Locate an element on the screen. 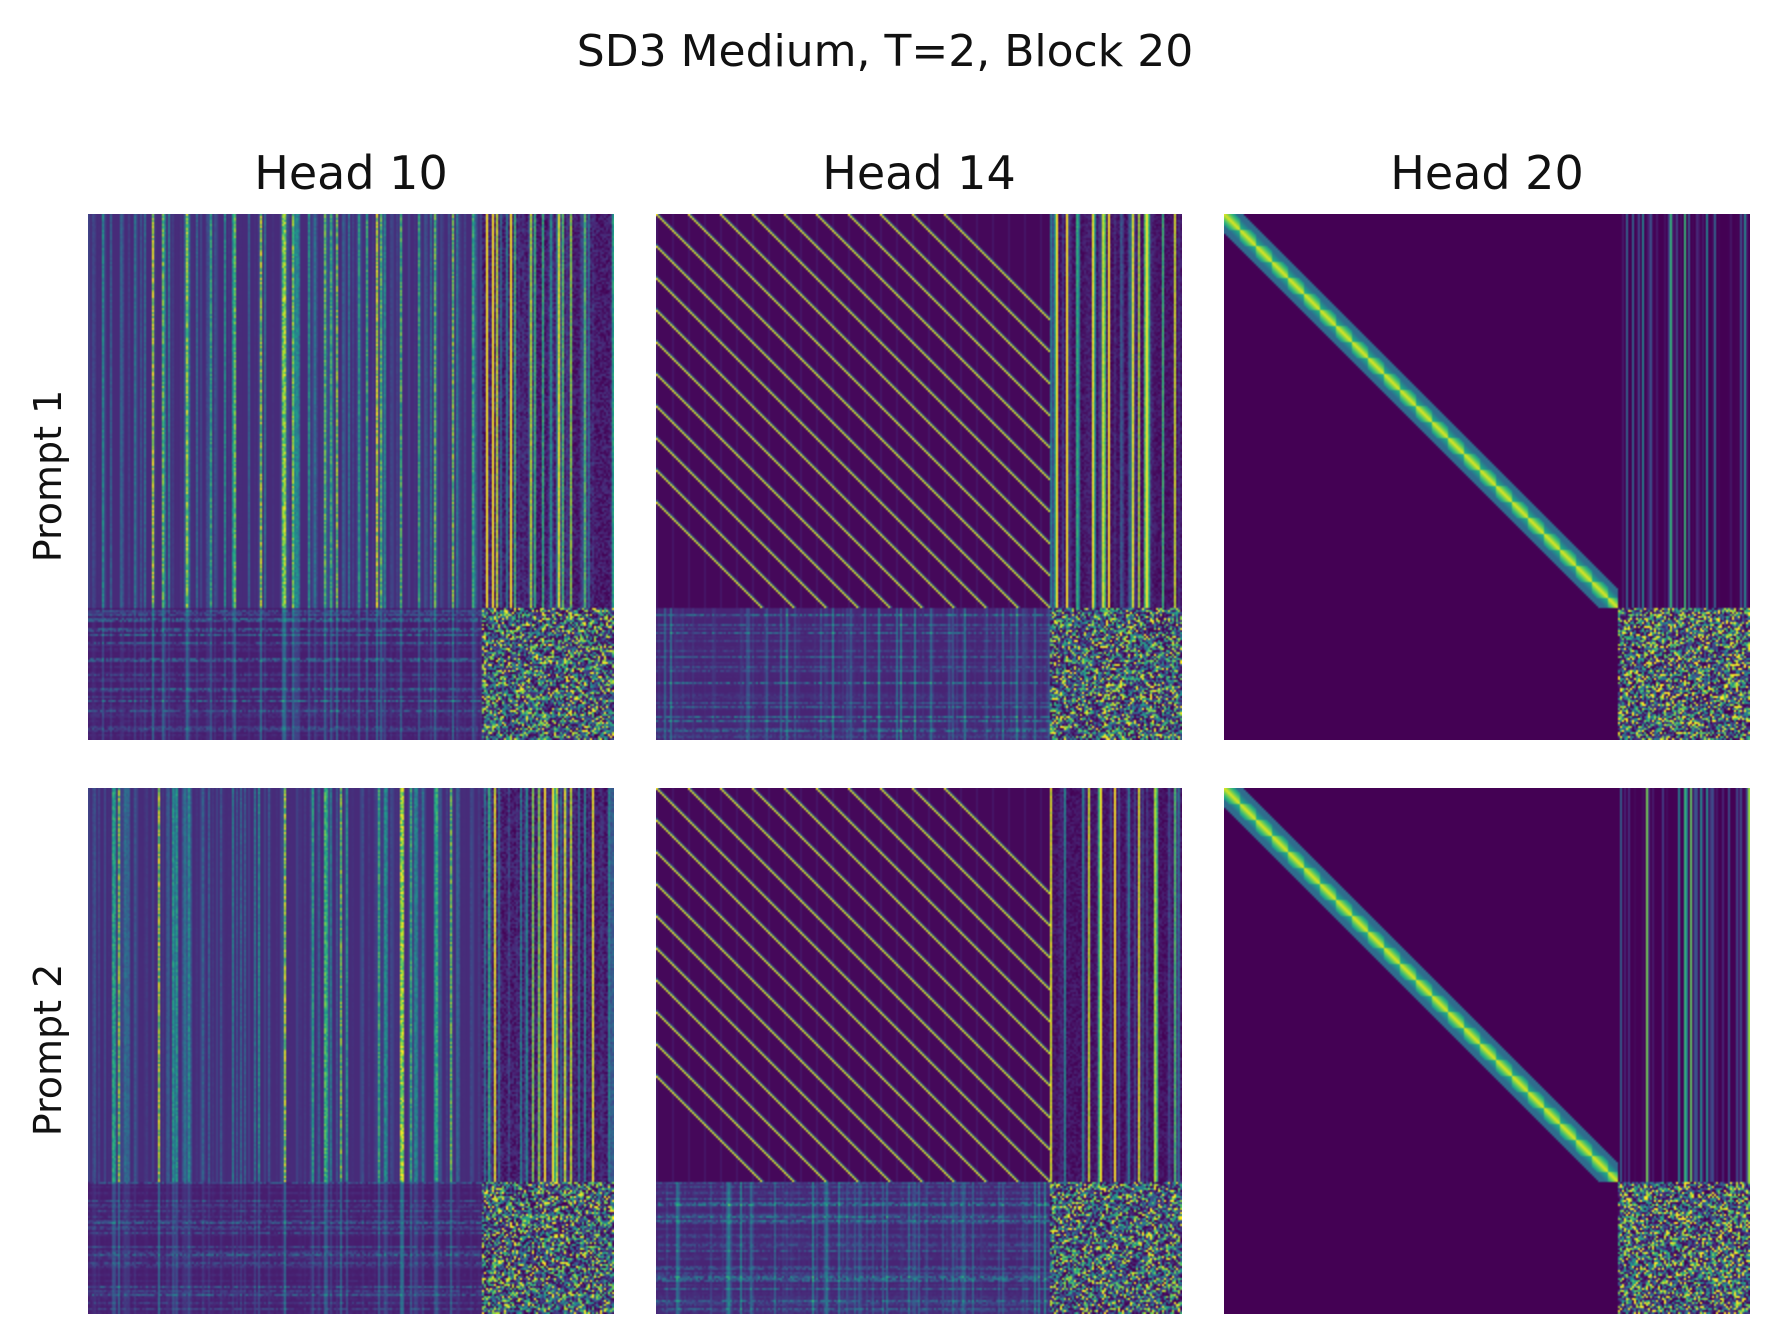  heatmap-prompt1-head10 is located at coordinates (351, 477).